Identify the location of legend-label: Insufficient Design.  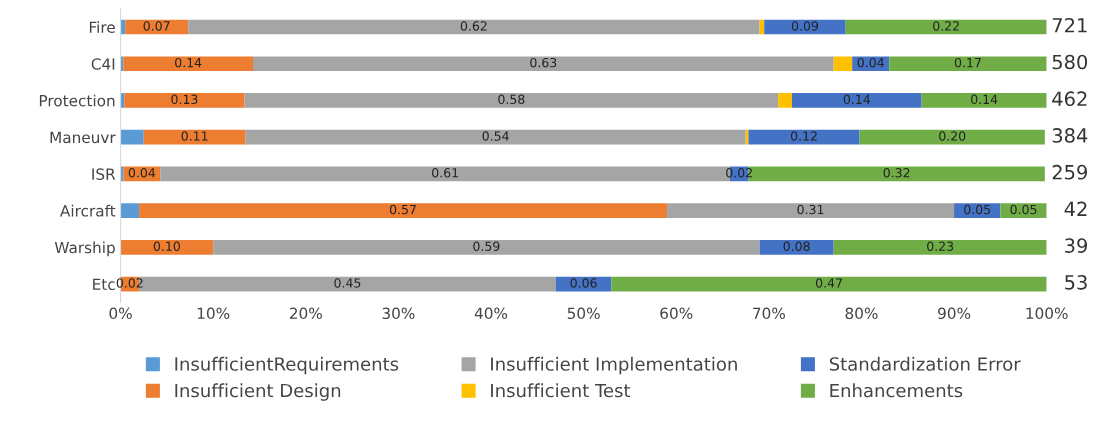
(258, 392).